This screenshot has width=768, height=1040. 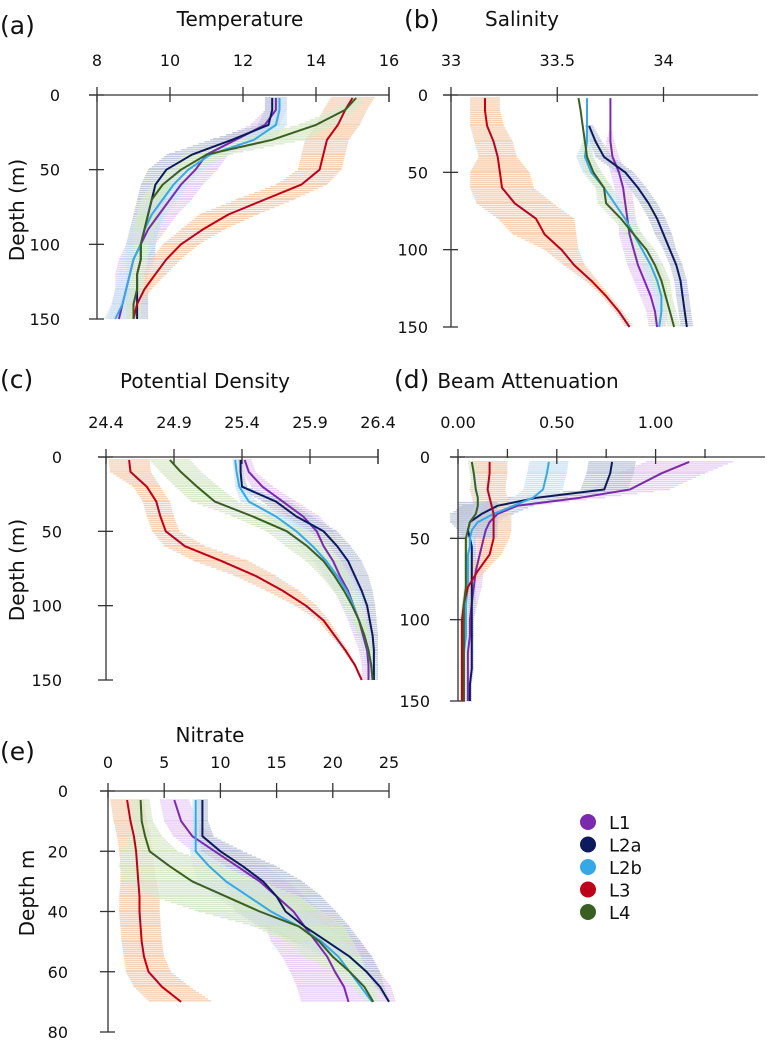 I want to click on legend-item-L3: L3, so click(x=605, y=891).